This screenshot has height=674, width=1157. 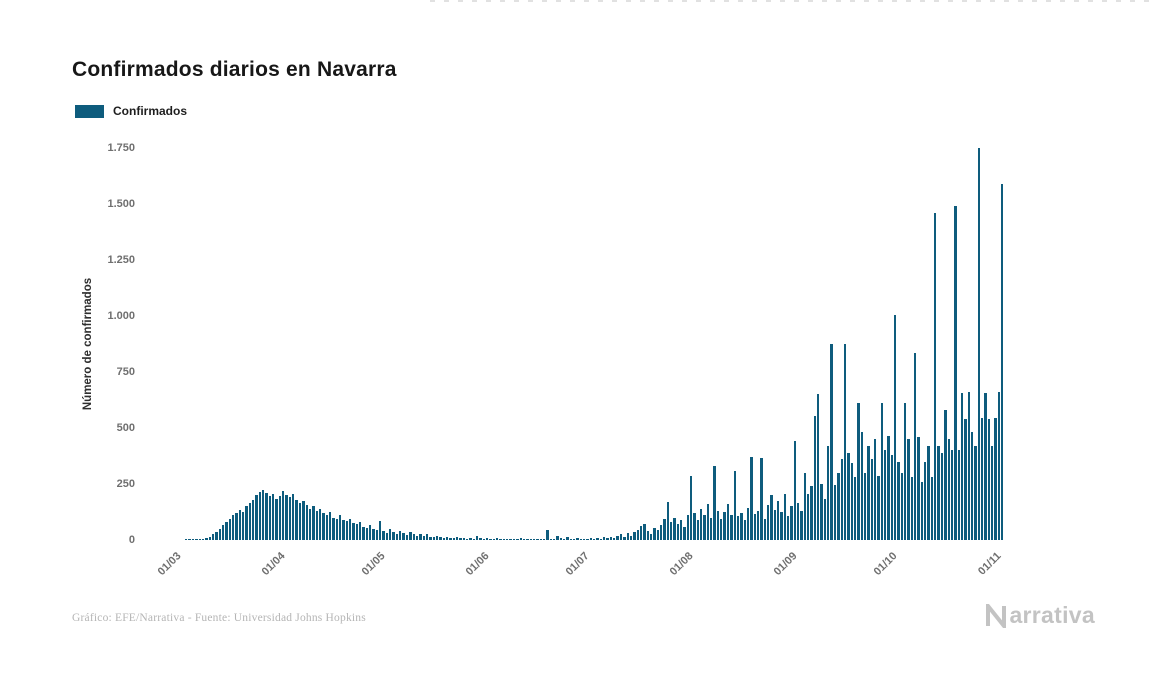 I want to click on legend-item-confirmados: Confirmados, so click(x=131, y=111).